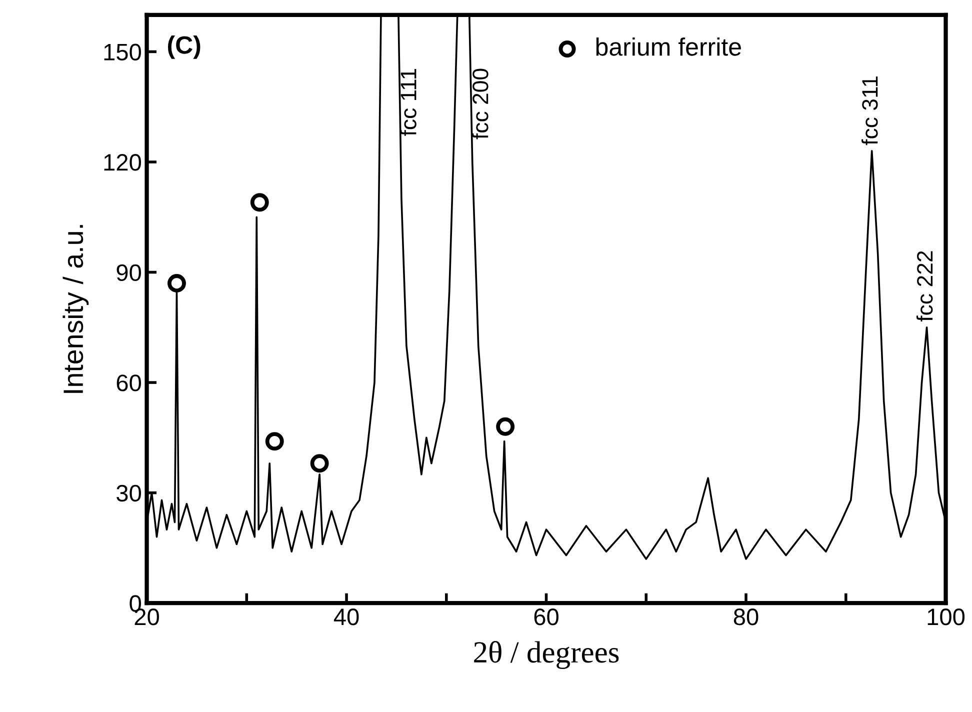  What do you see at coordinates (870, 111) in the screenshot?
I see `annotation: fcc 311` at bounding box center [870, 111].